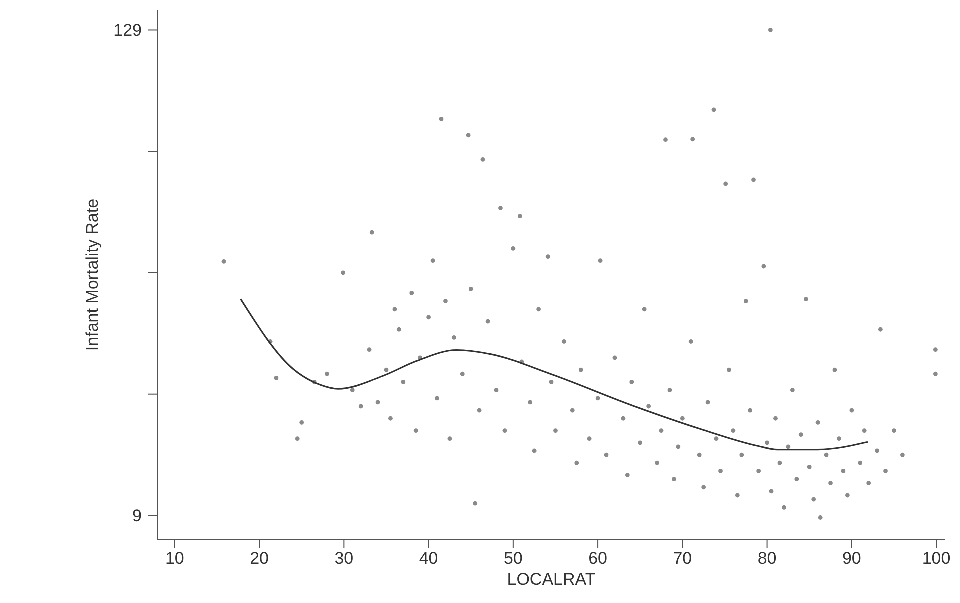 The image size is (960, 603). I want to click on x-tick-label: 40, so click(428, 558).